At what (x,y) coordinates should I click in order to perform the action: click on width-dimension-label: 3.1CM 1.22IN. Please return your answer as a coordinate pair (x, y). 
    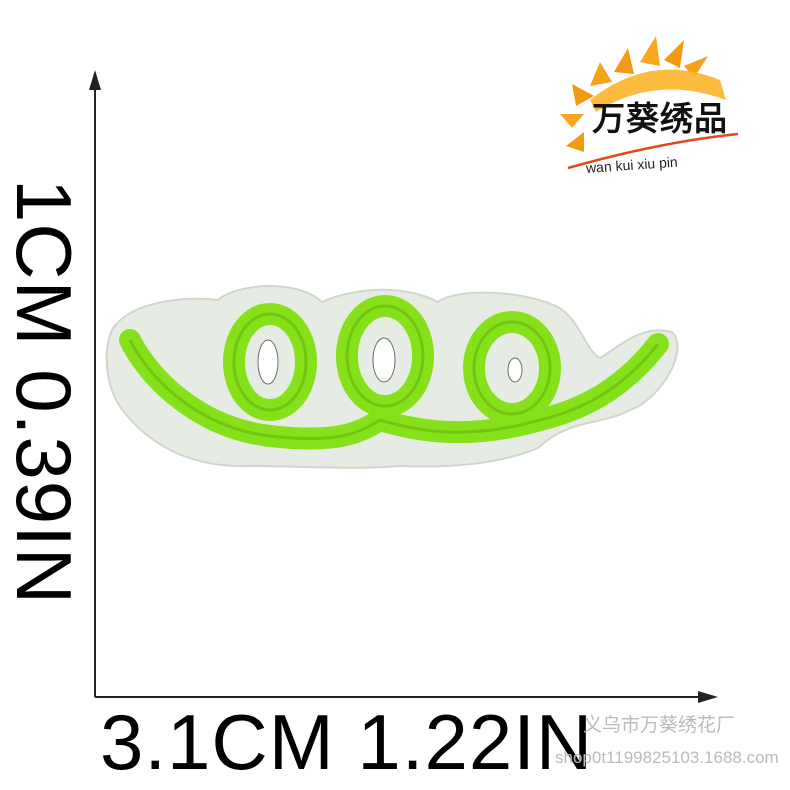
    Looking at the image, I should click on (347, 742).